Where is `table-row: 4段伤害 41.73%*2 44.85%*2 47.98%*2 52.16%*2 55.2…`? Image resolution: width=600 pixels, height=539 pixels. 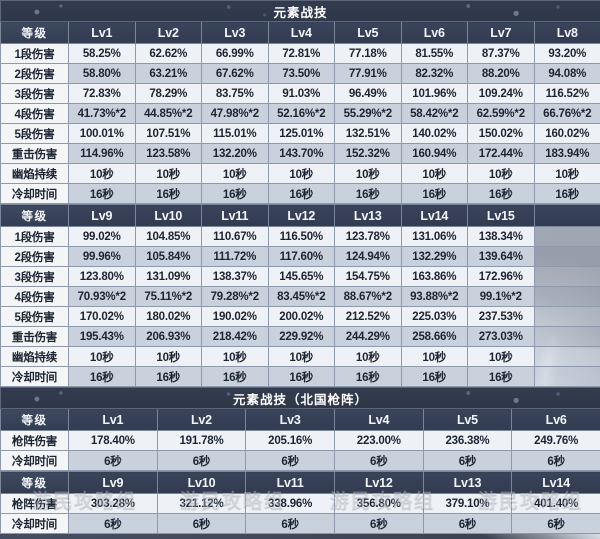
table-row: 4段伤害 41.73%*2 44.85%*2 47.98%*2 52.16%*2 55.2… is located at coordinates (300, 113).